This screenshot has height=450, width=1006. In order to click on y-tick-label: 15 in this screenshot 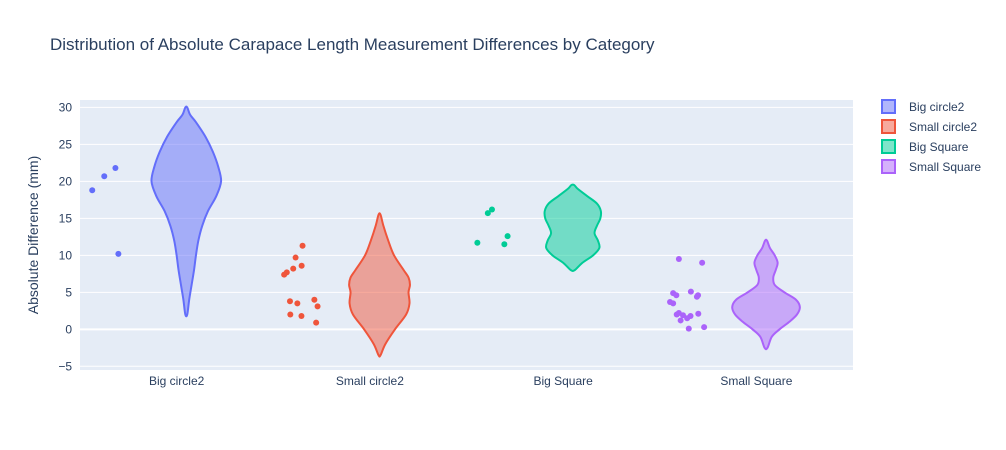, I will do `click(66, 218)`.